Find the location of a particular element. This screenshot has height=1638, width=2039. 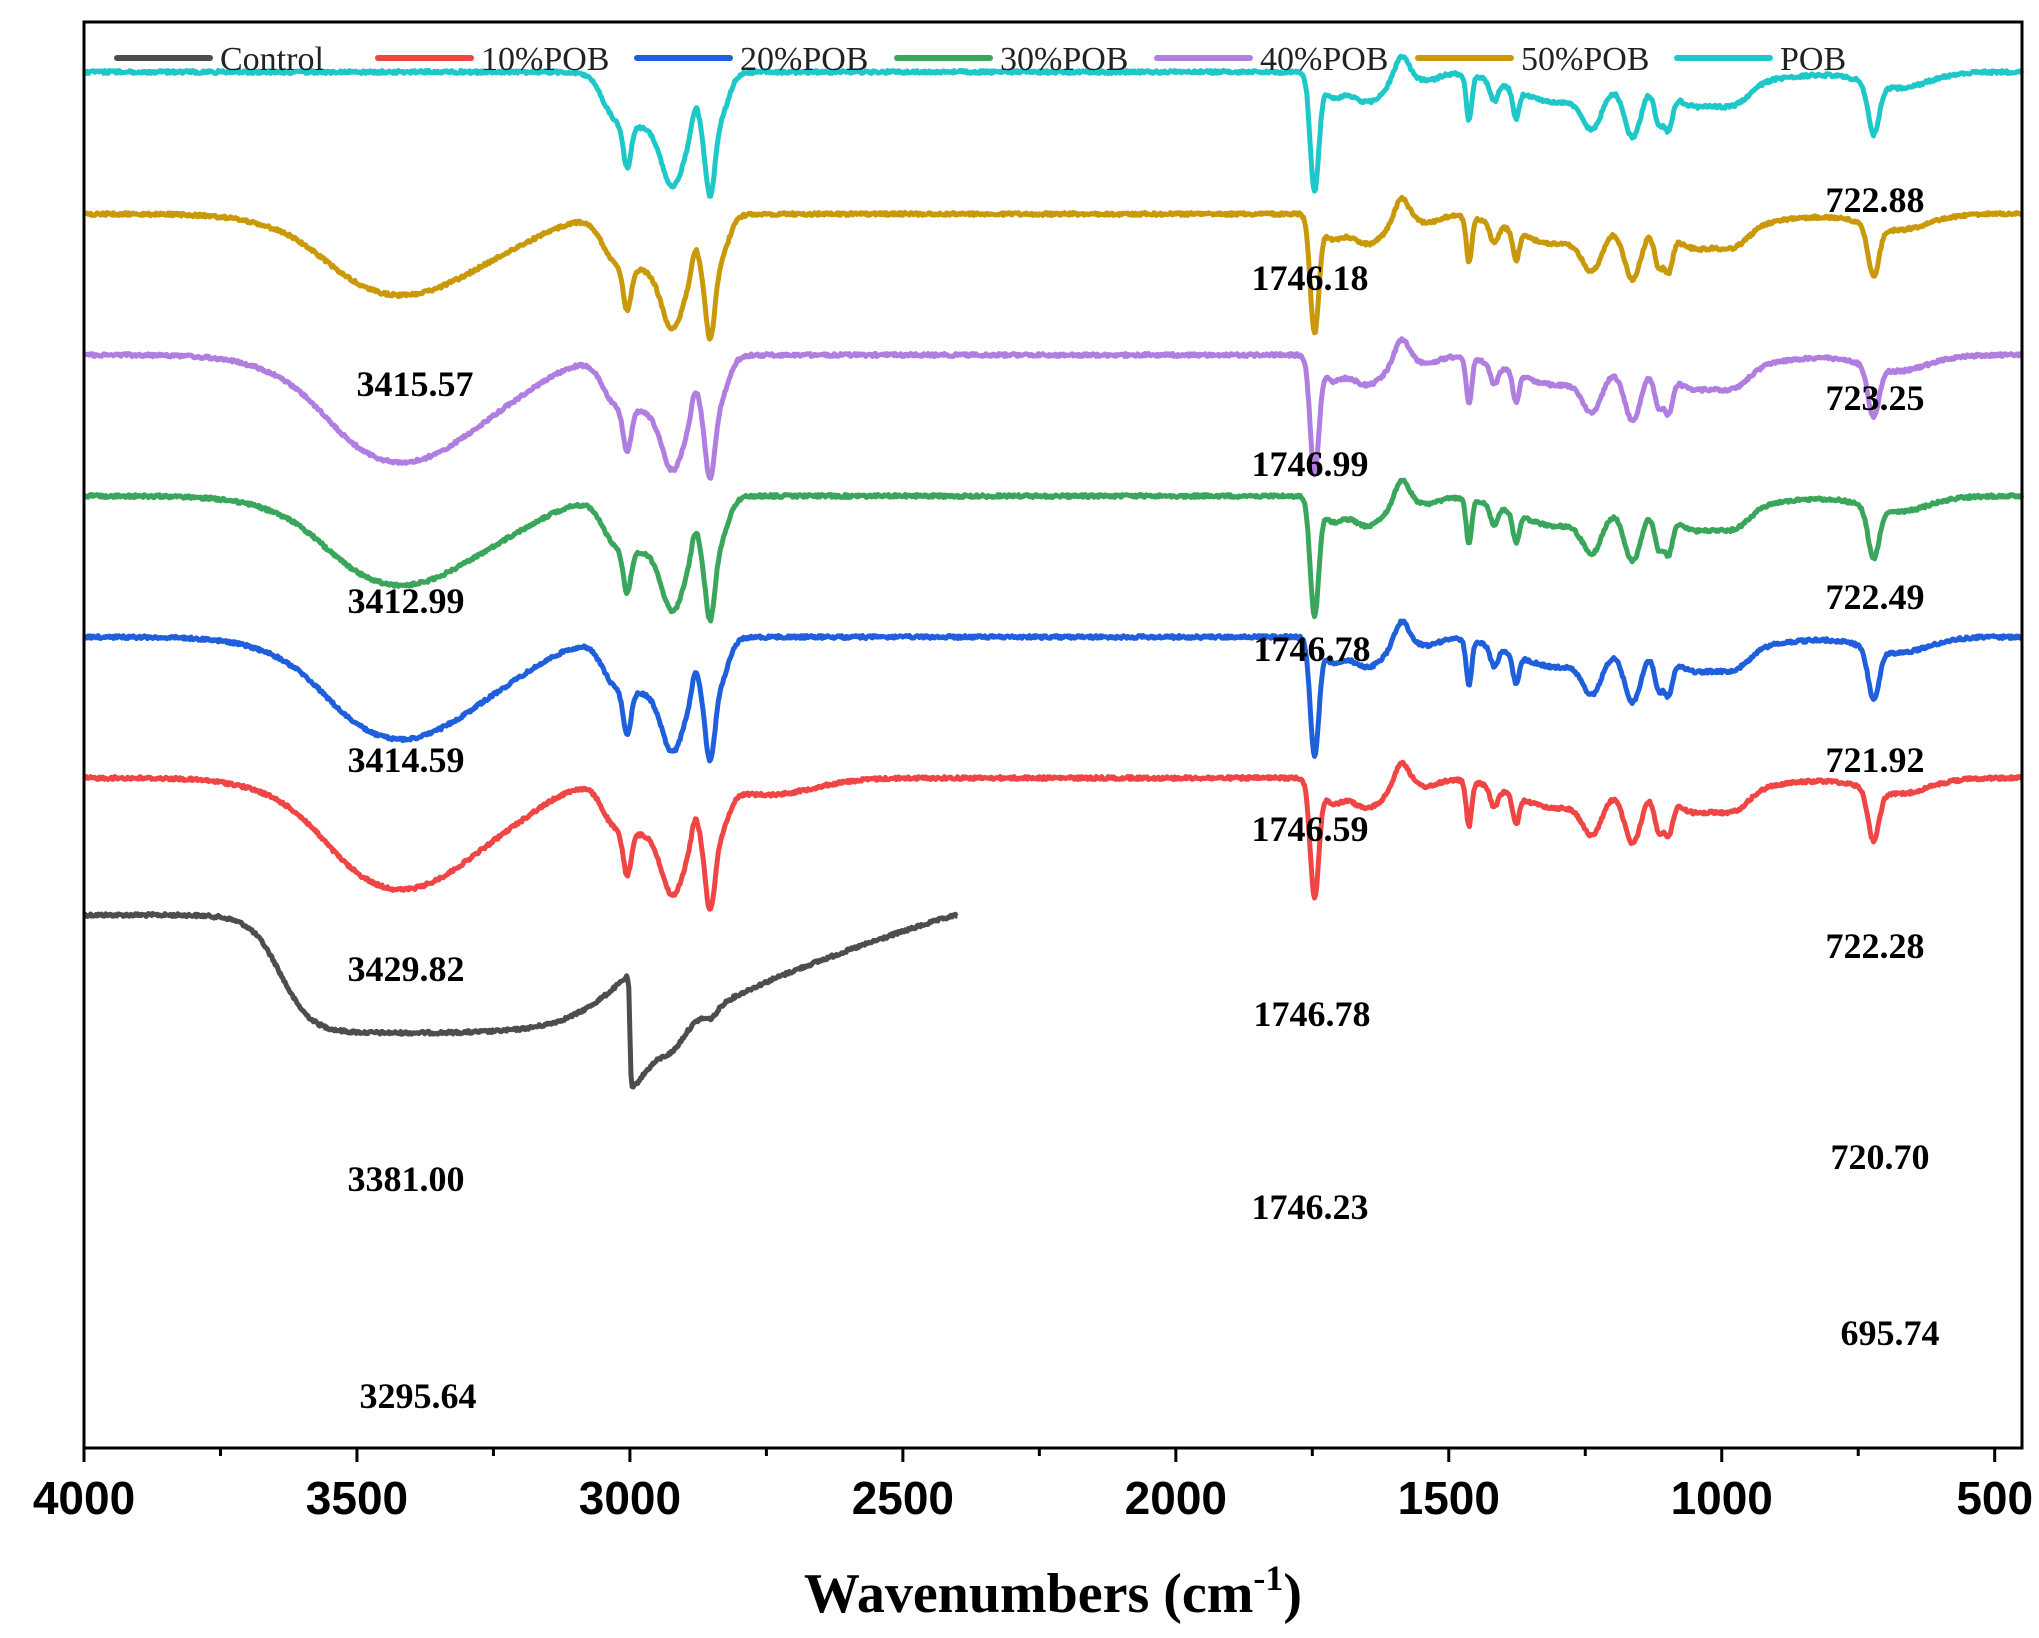

peak-label-40pctPOB-0: 3412.99 is located at coordinates (406, 601).